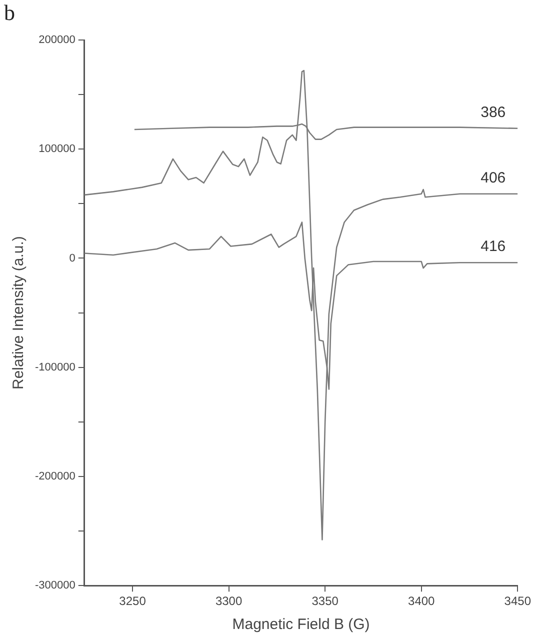 This screenshot has height=644, width=534. What do you see at coordinates (57, 40) in the screenshot?
I see `y-tick-label: 200000` at bounding box center [57, 40].